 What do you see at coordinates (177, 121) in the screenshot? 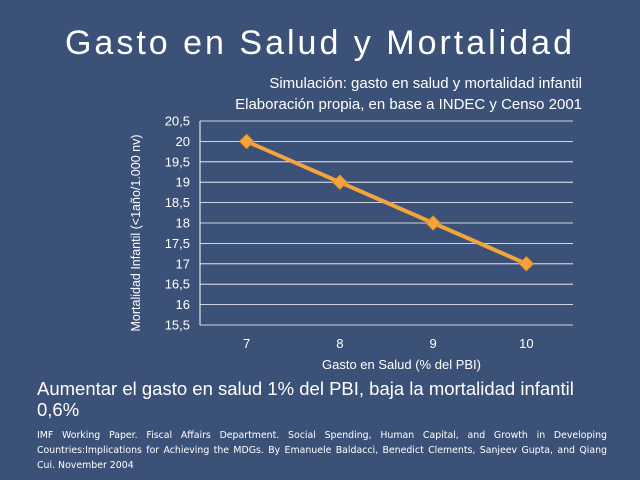
I see `y-tick-label: 20,5` at bounding box center [177, 121].